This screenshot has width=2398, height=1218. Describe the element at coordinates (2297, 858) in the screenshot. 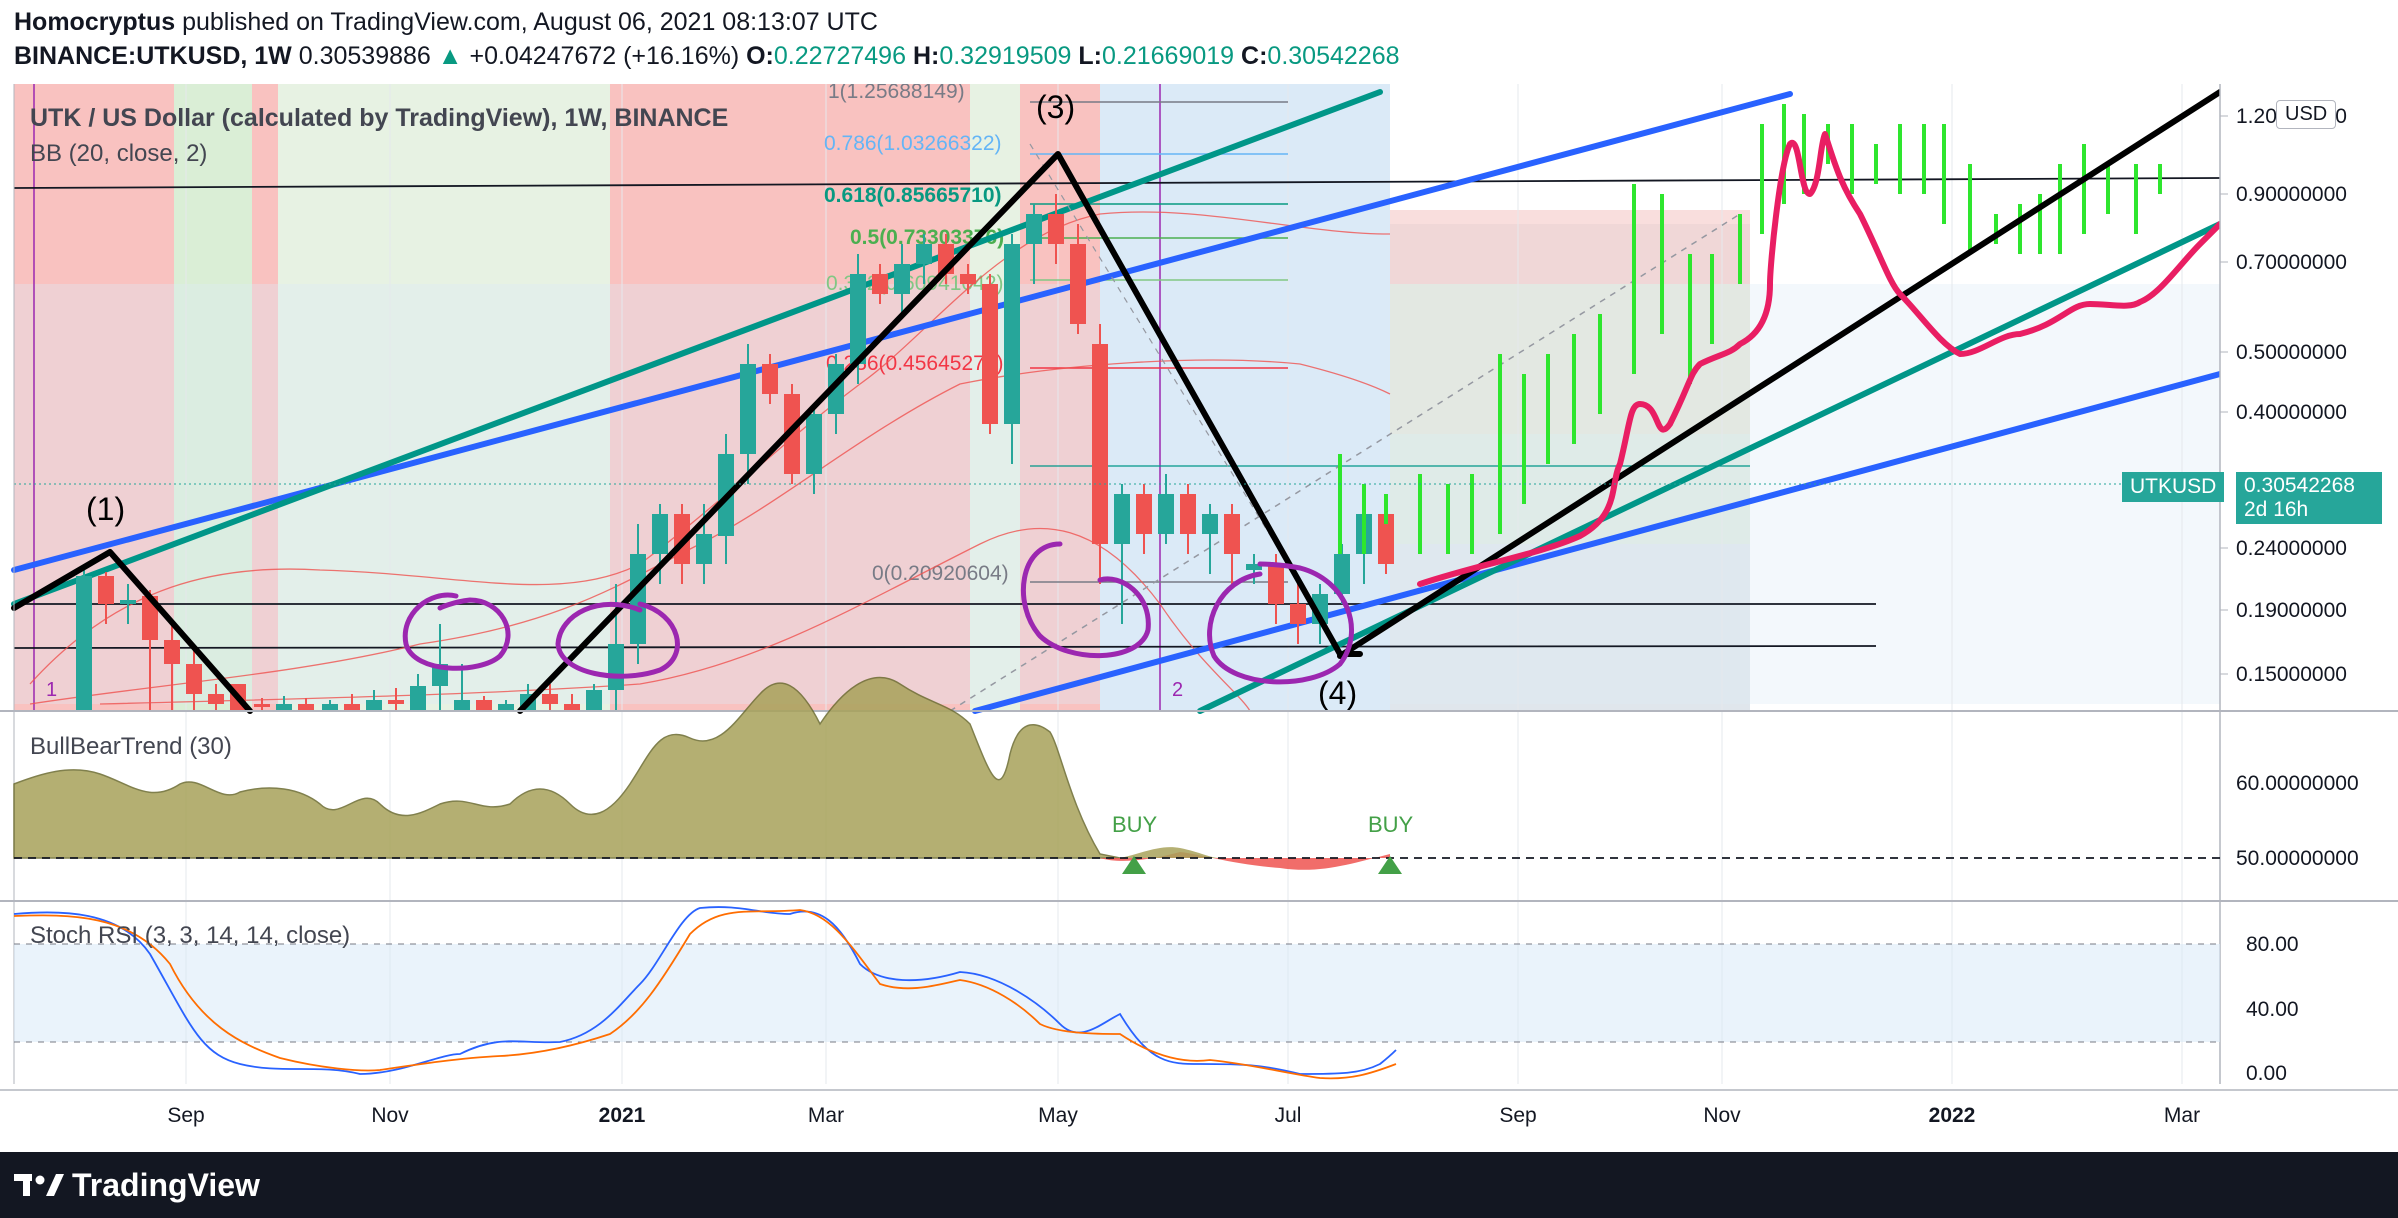

I see `y-tick: 50.00000000` at that location.